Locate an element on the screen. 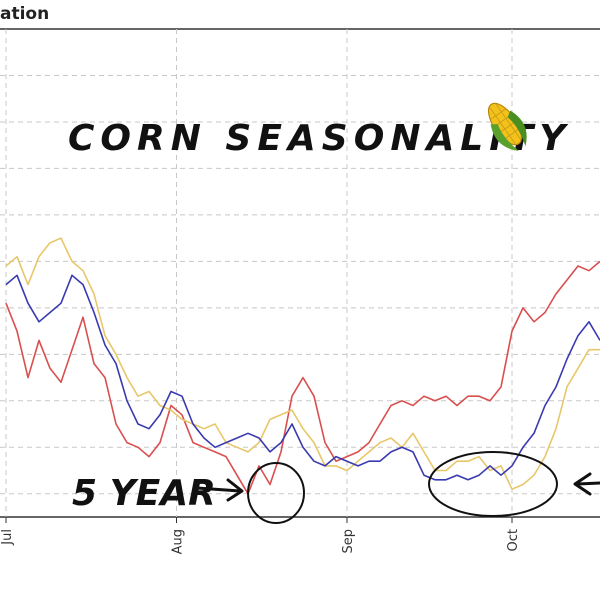 The image size is (600, 600). chart-header-title: ation is located at coordinates (25, 14).